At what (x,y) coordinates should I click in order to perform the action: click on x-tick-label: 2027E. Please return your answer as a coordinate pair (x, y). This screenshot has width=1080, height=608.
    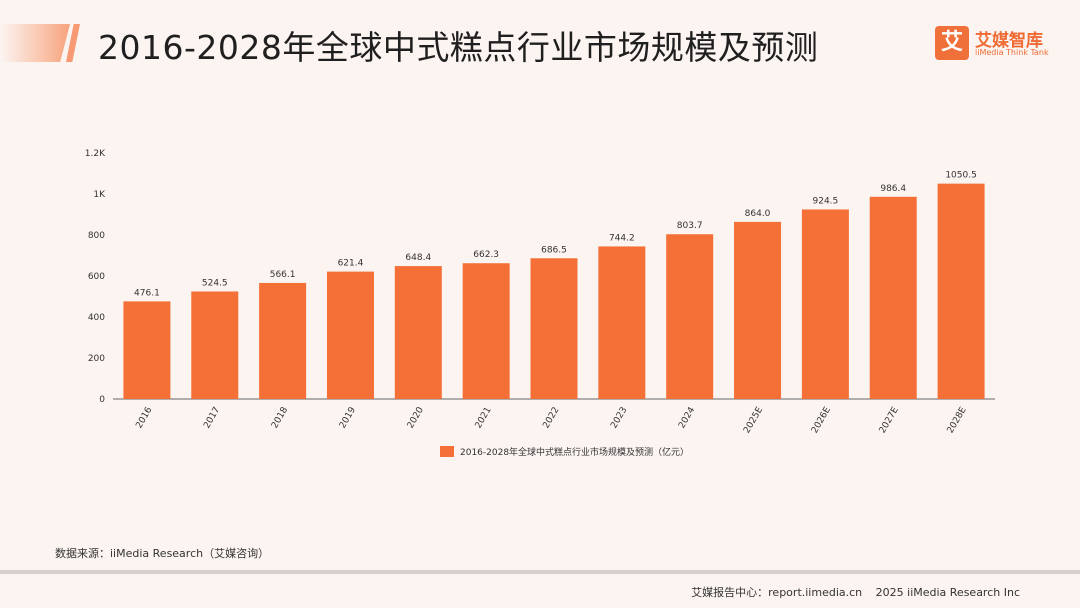
    Looking at the image, I should click on (889, 420).